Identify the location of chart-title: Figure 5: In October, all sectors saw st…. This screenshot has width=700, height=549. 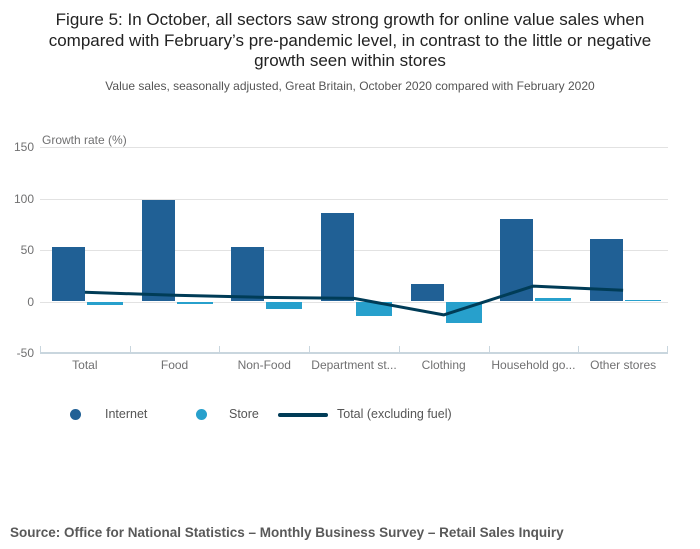
(350, 40).